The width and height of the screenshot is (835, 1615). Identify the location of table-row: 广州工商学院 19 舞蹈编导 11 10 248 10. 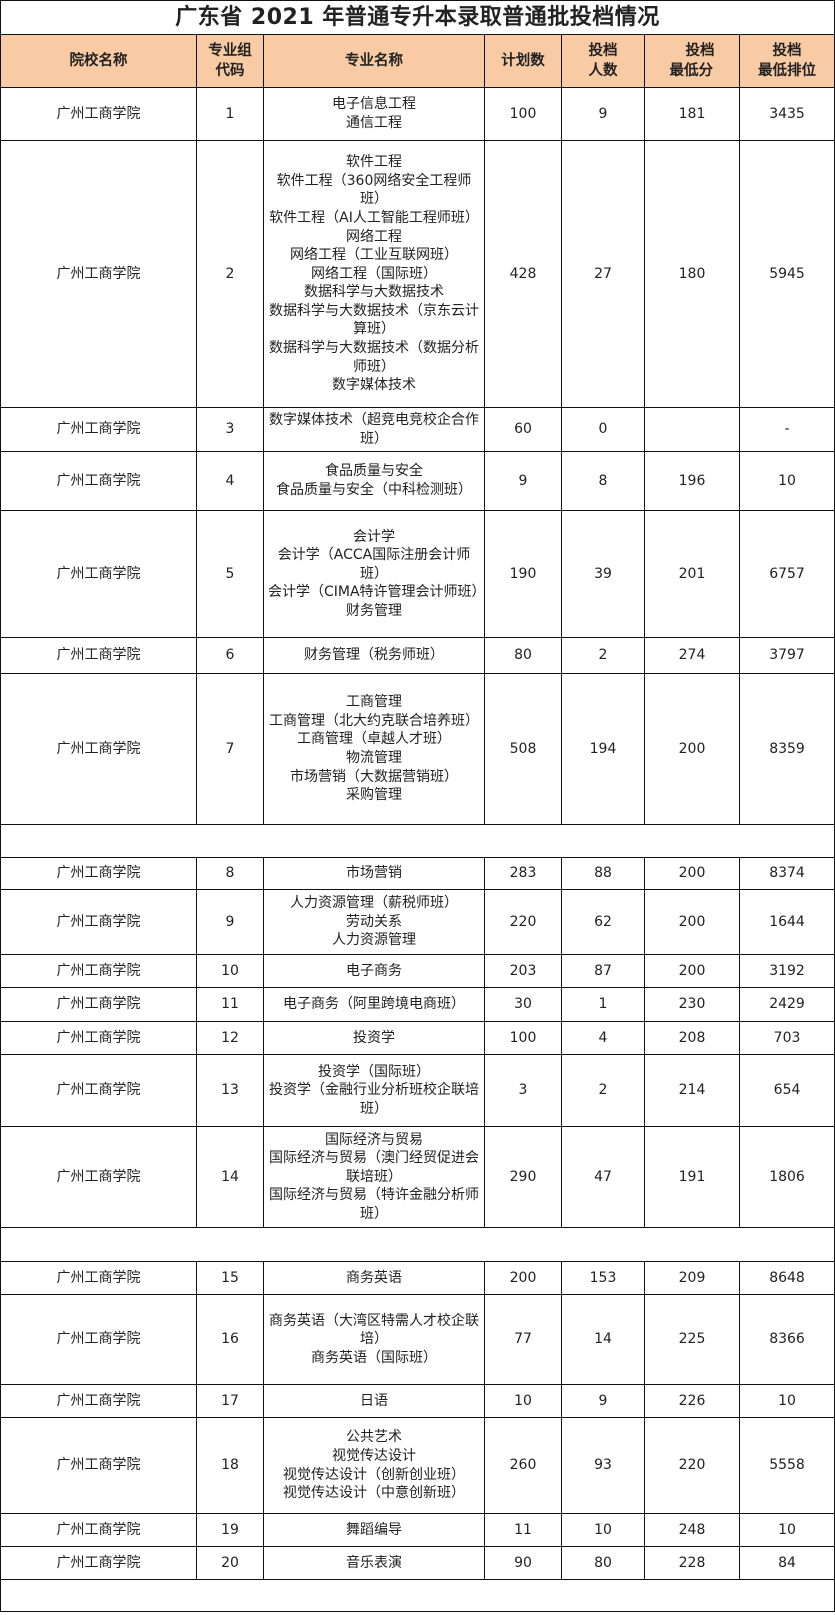
(417, 1530).